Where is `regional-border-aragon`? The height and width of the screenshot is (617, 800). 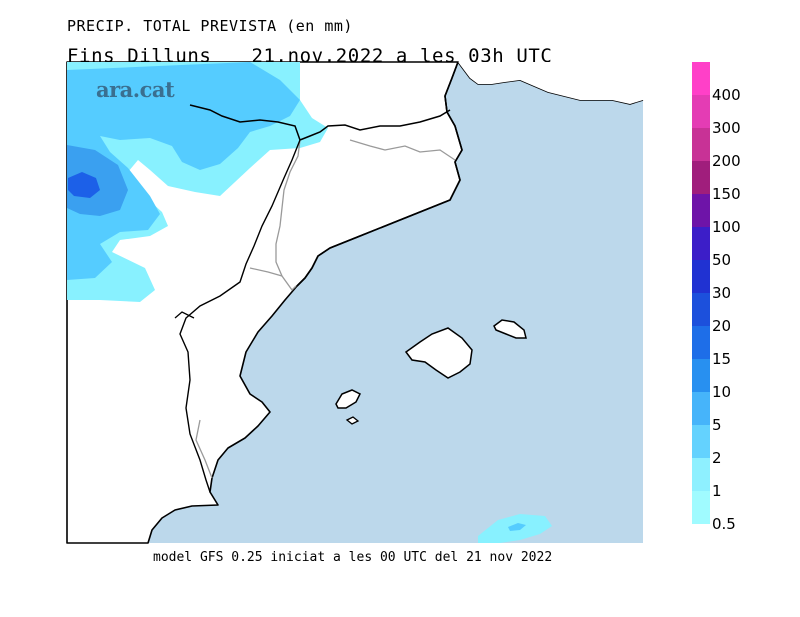 regional-border-aragon is located at coordinates (288, 215).